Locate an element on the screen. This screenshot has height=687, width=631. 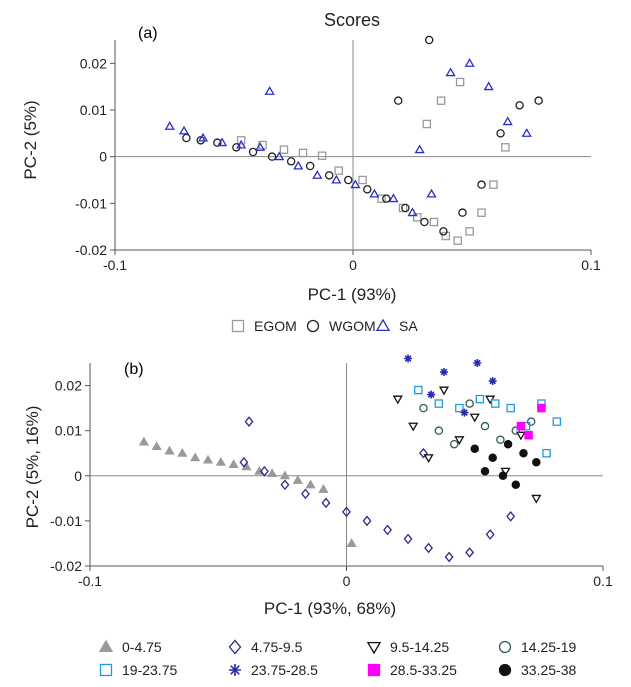
panel-a-legend-marker-sa is located at coordinates (383, 325).